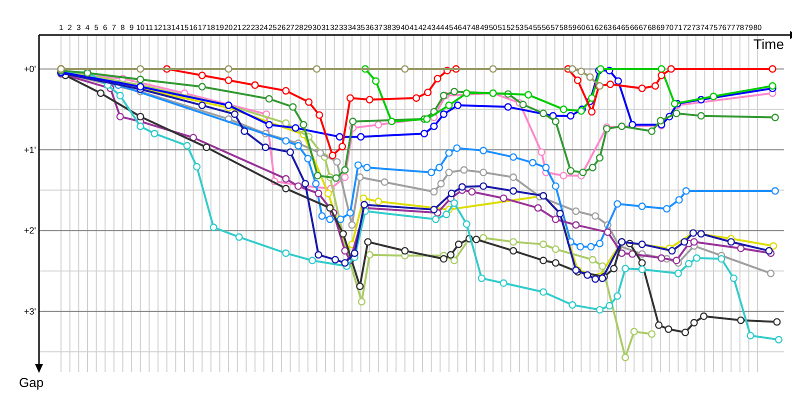  Describe the element at coordinates (30, 149) in the screenshot. I see `y-tick-label: +1'` at that location.